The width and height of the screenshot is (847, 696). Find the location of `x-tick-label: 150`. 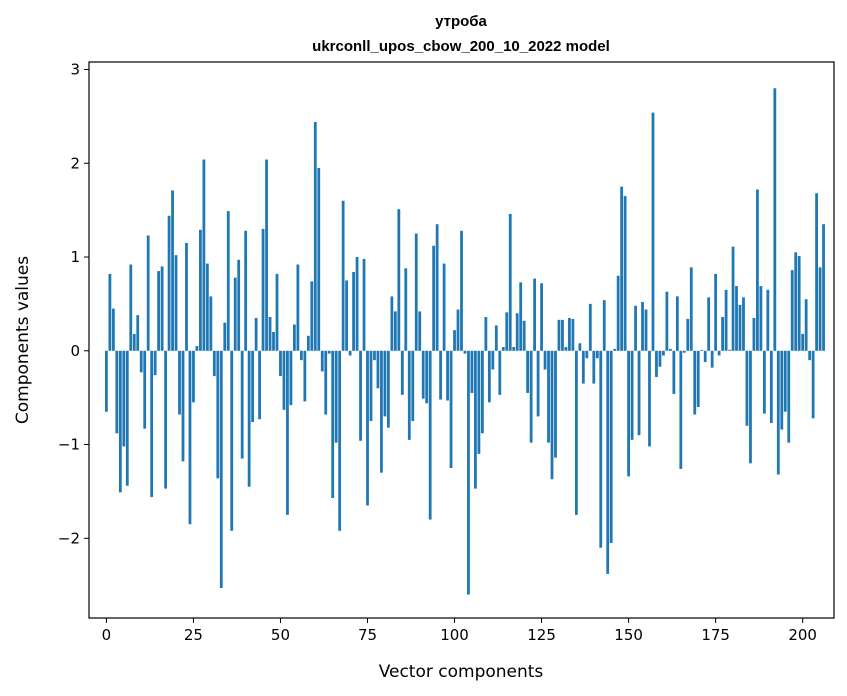

x-tick-label: 150 is located at coordinates (628, 635).